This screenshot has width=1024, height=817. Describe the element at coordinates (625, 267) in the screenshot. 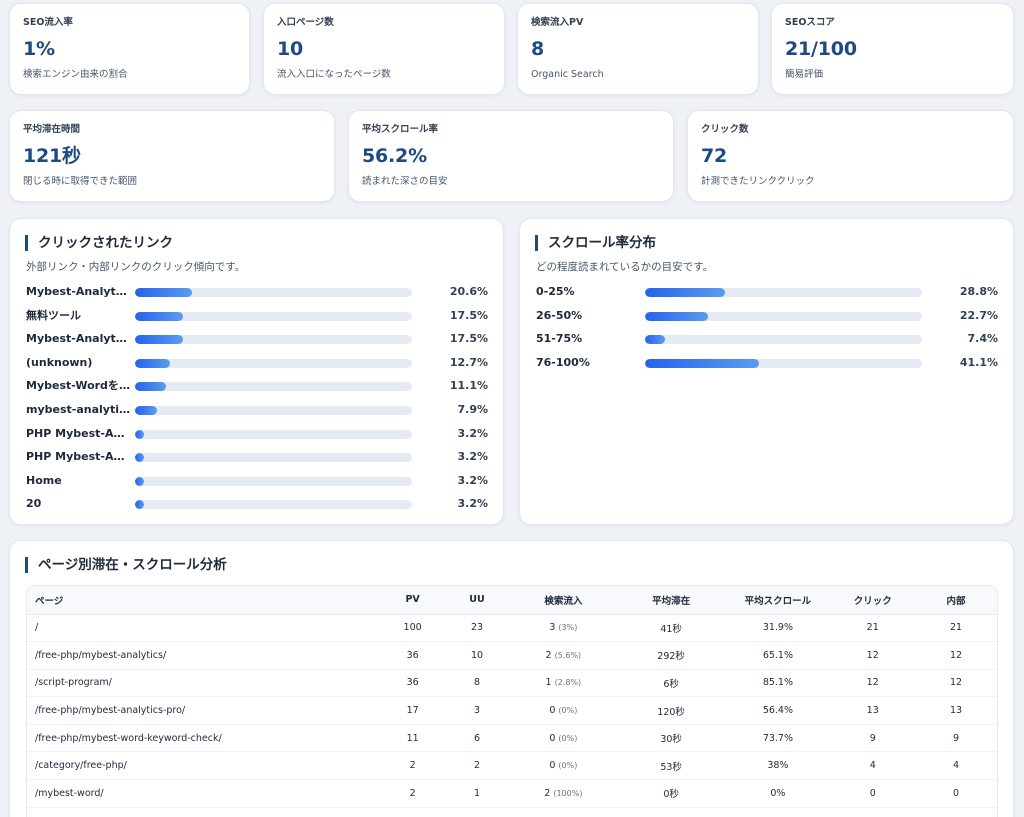

I see `panel-subtitle: どの程度読まれているかの目安です。` at that location.